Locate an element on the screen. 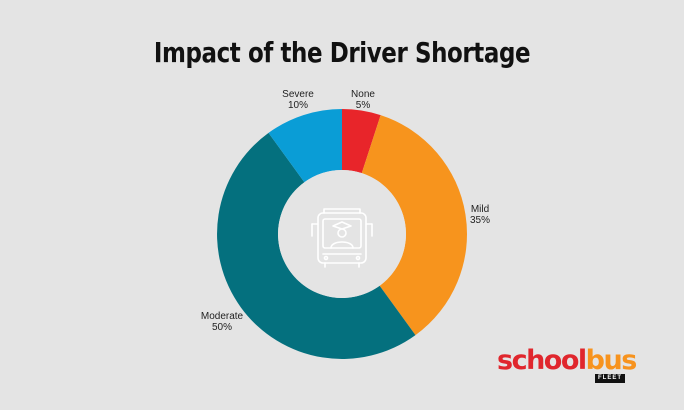  schoolbus-fleet-logo: schoolbus FLEET is located at coordinates (572, 367).